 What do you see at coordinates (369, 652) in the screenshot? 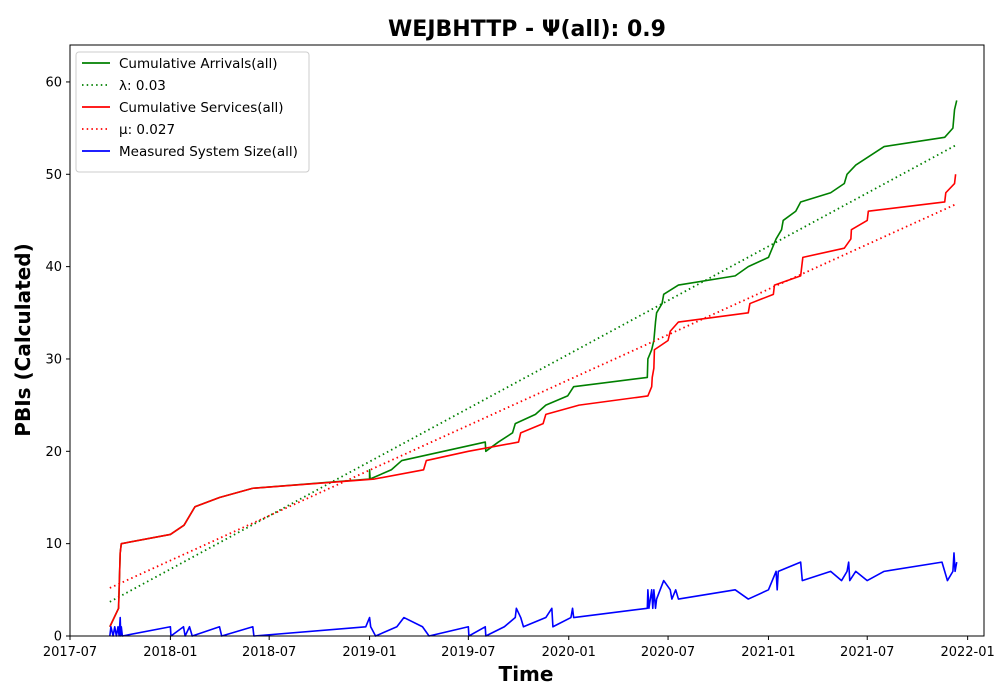
I see `x-tick-label: 2019-01` at bounding box center [369, 652].